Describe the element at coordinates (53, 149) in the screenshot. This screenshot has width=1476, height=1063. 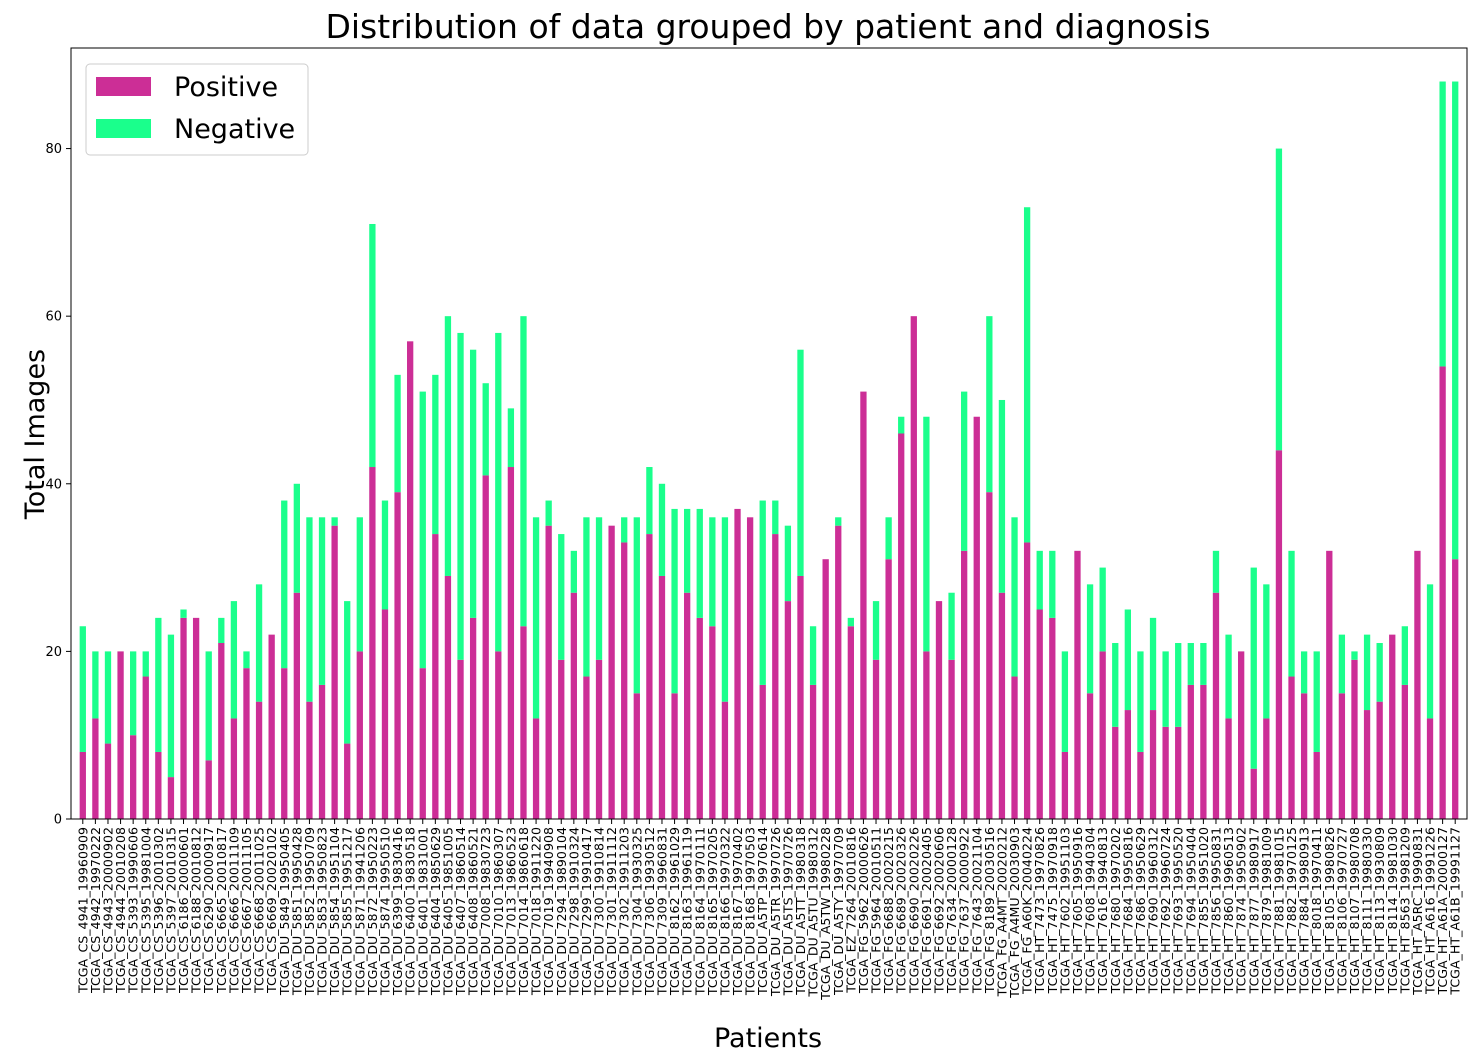
I see `y-tick-label: 80` at that location.